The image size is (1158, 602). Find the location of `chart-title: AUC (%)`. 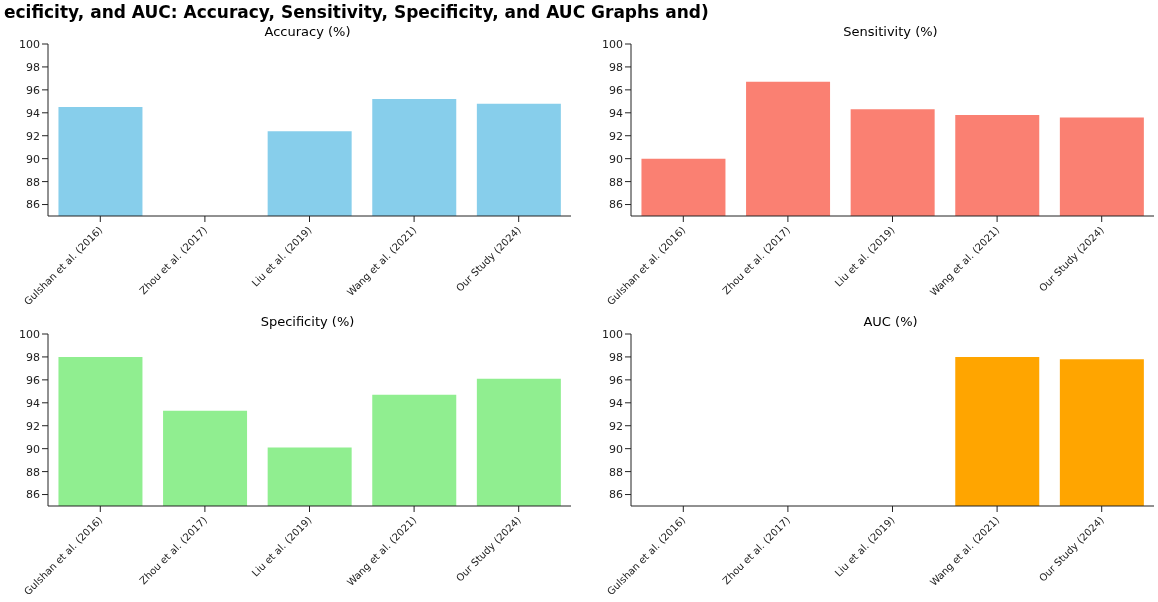

chart-title: AUC (%) is located at coordinates (890, 321).